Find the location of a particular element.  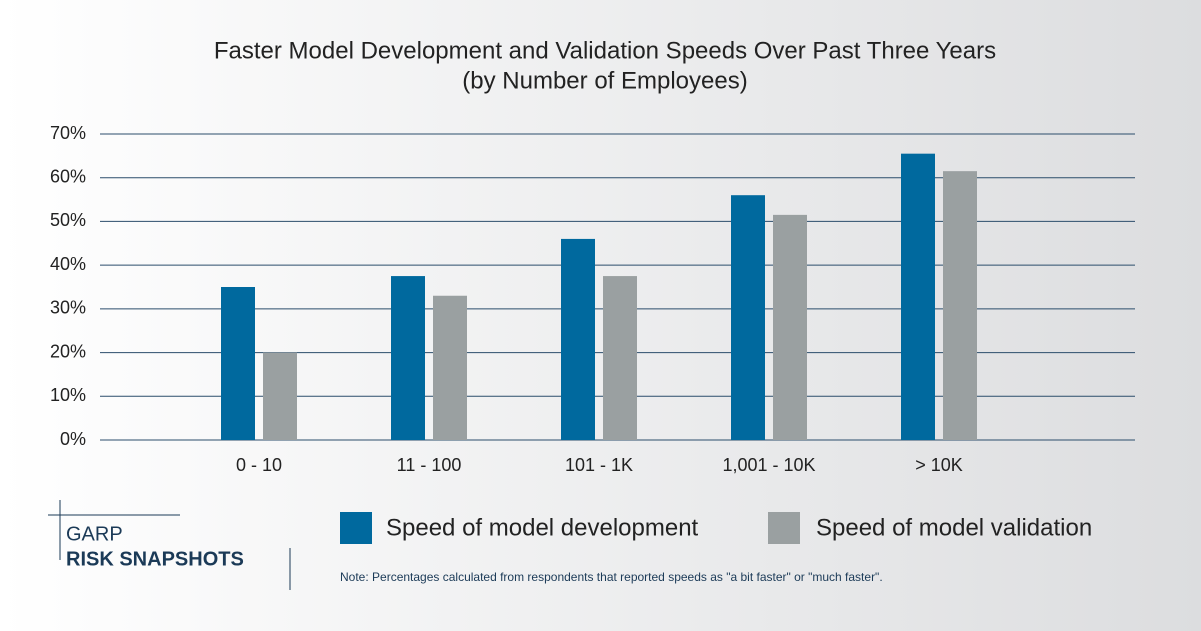

y-tick-label: 50% is located at coordinates (68, 220).